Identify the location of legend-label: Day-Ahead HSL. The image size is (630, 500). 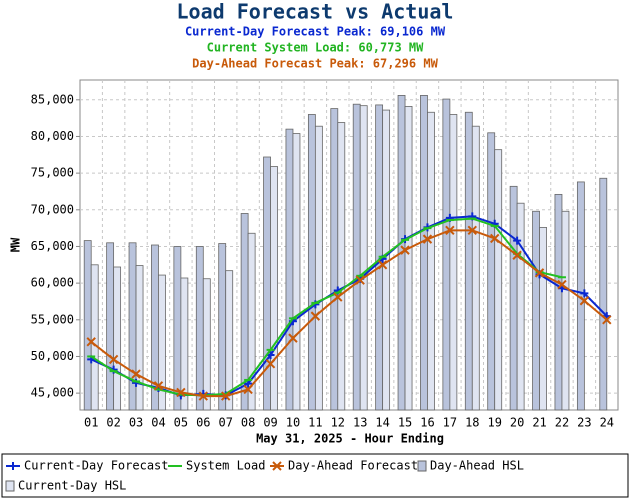
(477, 466).